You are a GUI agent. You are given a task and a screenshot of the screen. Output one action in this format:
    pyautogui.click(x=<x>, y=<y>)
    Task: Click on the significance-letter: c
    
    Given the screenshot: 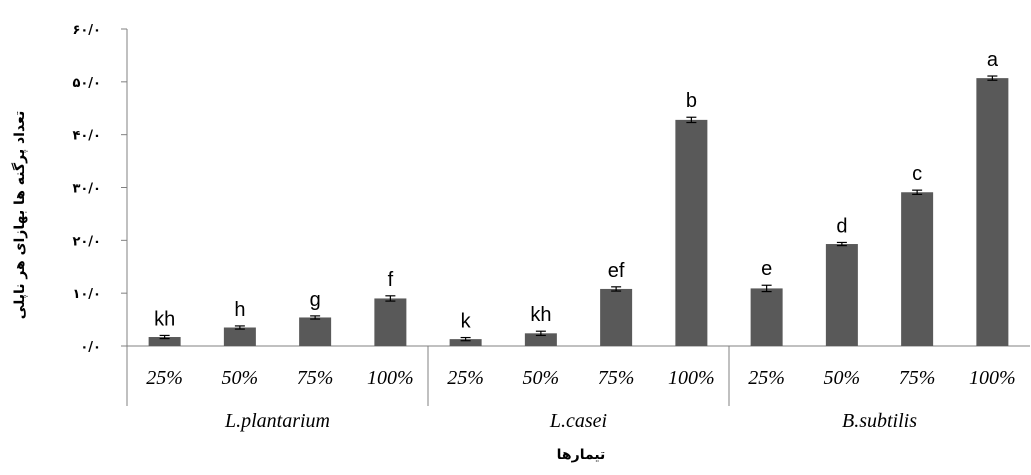 What is the action you would take?
    pyautogui.click(x=917, y=174)
    